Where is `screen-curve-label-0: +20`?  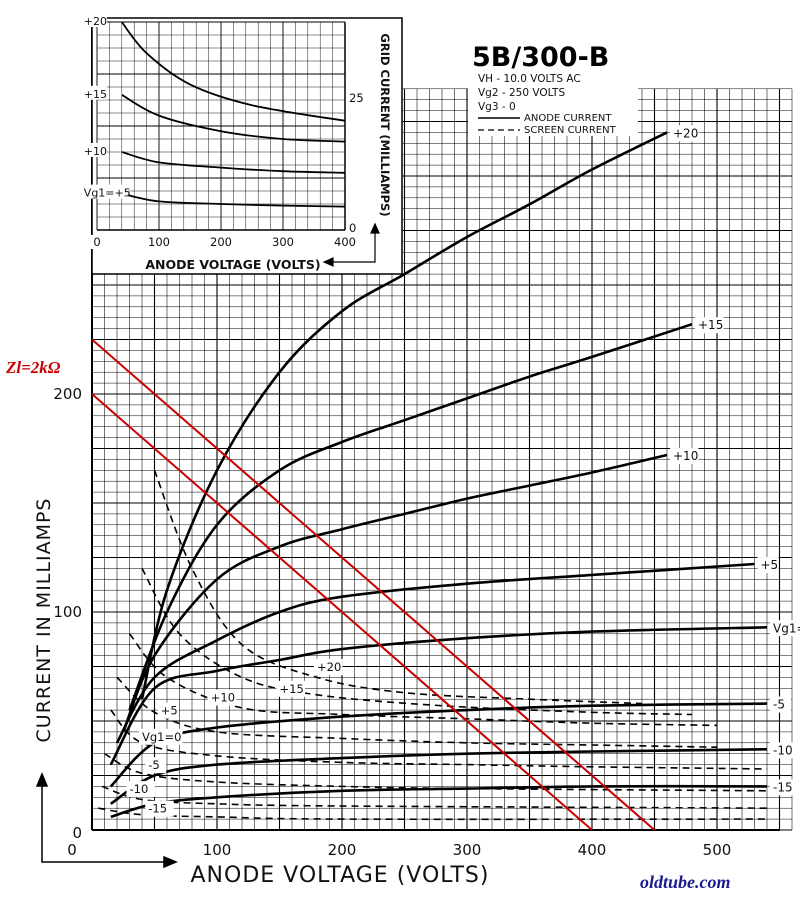 screen-curve-label-0: +20 is located at coordinates (329, 667).